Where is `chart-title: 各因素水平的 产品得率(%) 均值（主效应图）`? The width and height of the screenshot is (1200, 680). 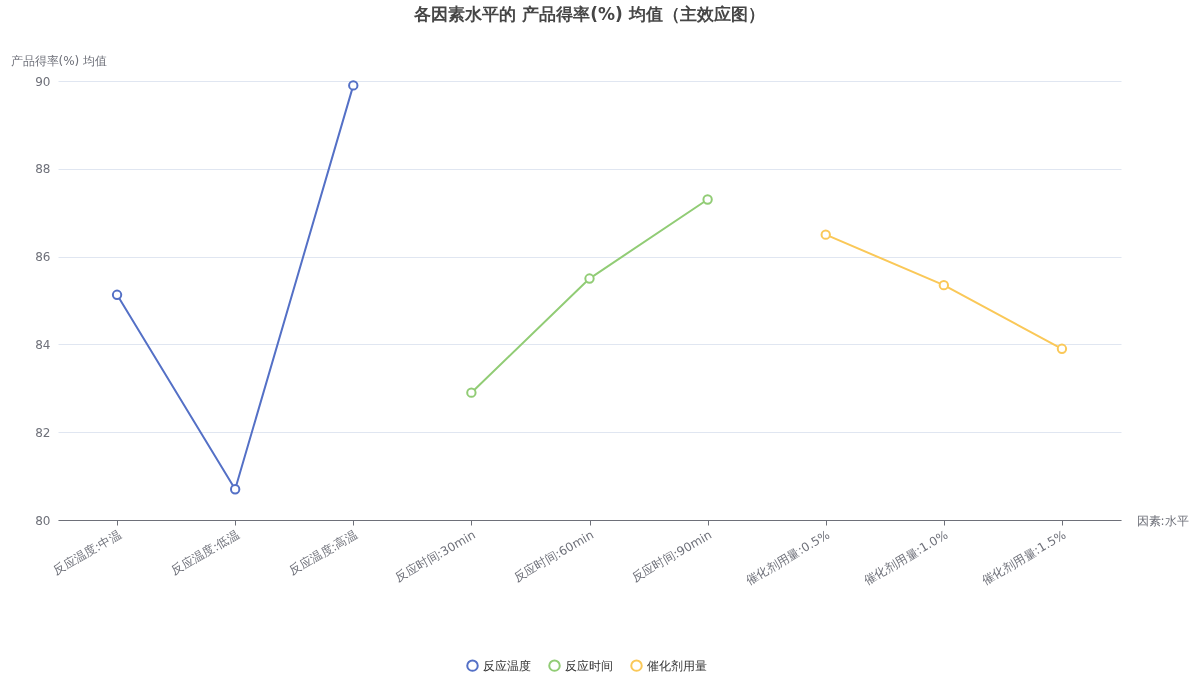
chart-title: 各因素水平的 产品得率(%) 均值（主效应图） is located at coordinates (589, 14).